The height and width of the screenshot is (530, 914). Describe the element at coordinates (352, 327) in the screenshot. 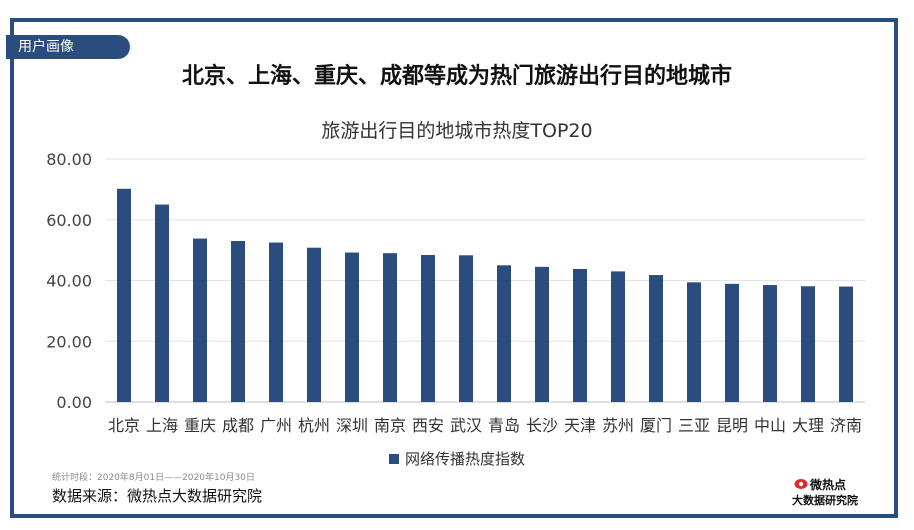

I see `bar-深圳` at that location.